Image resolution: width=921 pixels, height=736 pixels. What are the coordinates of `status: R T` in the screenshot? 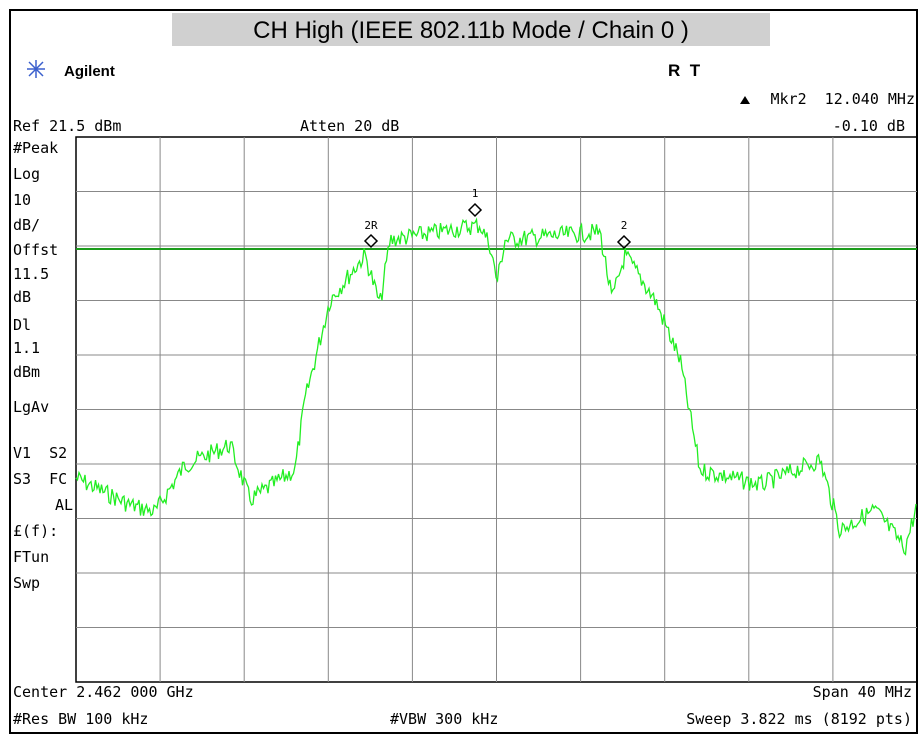 It's located at (684, 70).